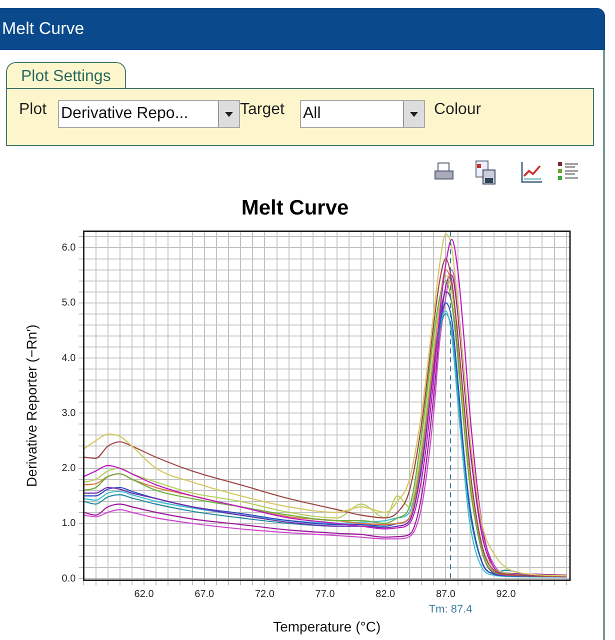 The width and height of the screenshot is (615, 640). Describe the element at coordinates (450, 610) in the screenshot. I see `ref-line-label: Tm: 87.4` at that location.